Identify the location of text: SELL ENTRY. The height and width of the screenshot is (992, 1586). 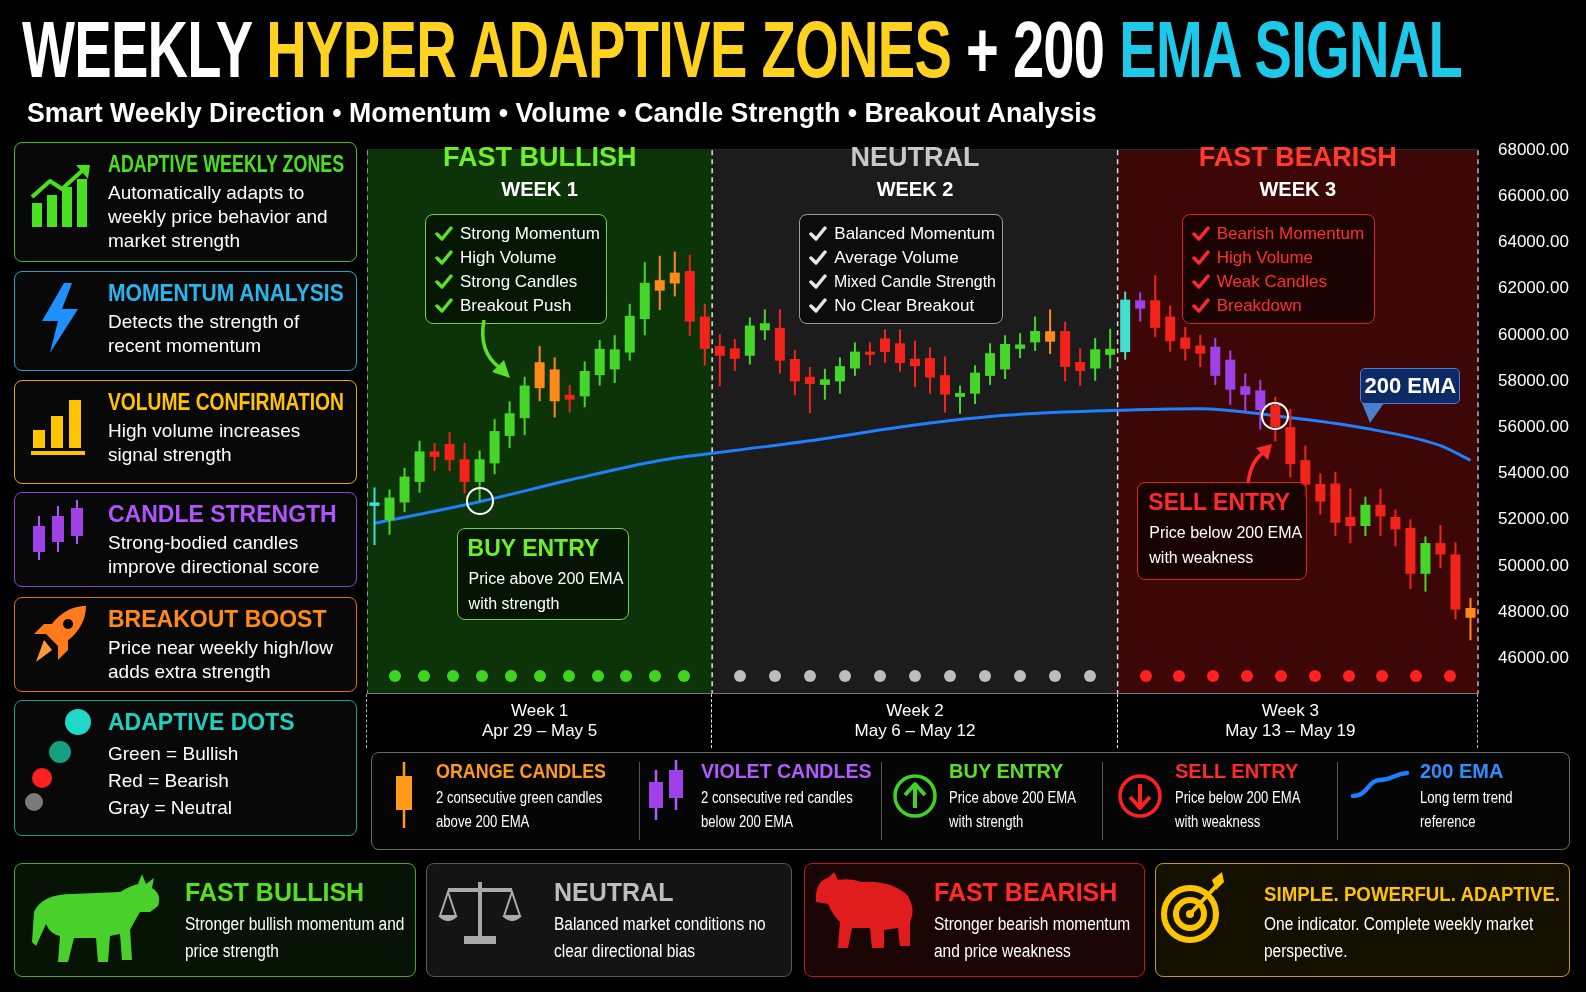
(1237, 771).